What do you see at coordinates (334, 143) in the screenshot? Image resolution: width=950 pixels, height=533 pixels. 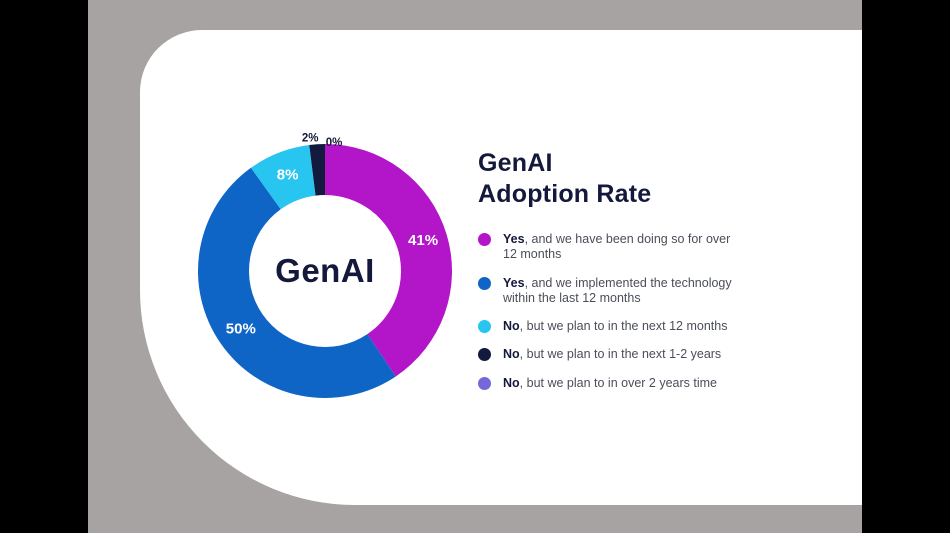 I see `donut-percent-label: 0%` at bounding box center [334, 143].